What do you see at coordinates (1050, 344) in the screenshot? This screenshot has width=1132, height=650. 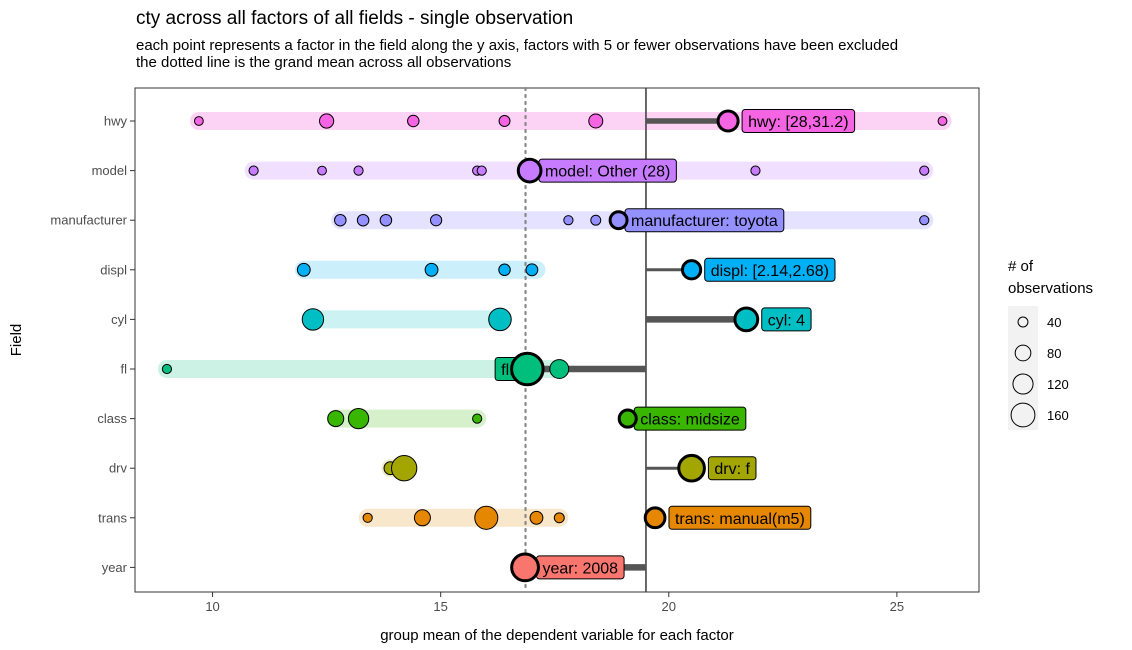 I see `size-legend: # of observations 40 80 120 160` at bounding box center [1050, 344].